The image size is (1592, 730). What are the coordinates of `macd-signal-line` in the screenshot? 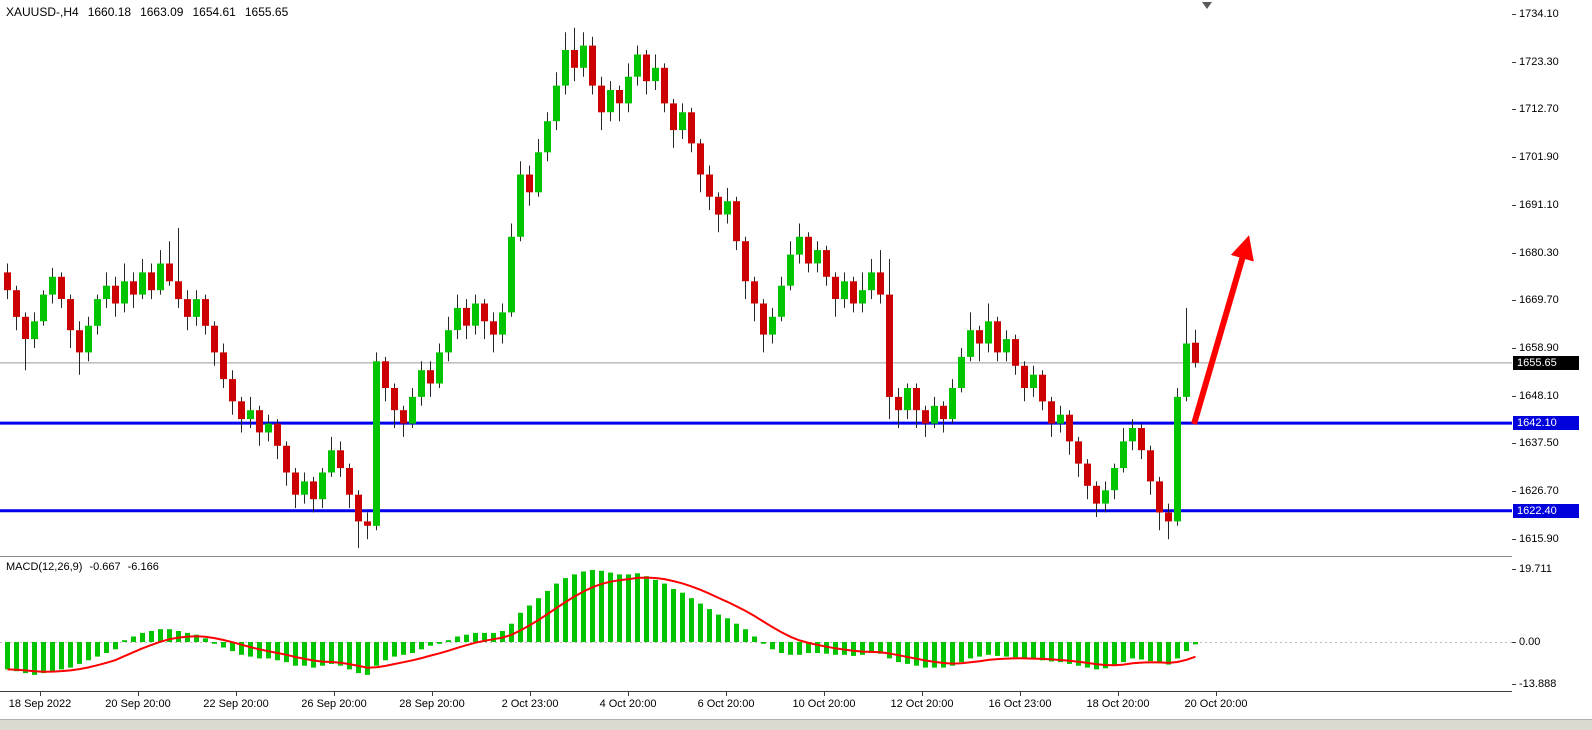 It's located at (601, 624).